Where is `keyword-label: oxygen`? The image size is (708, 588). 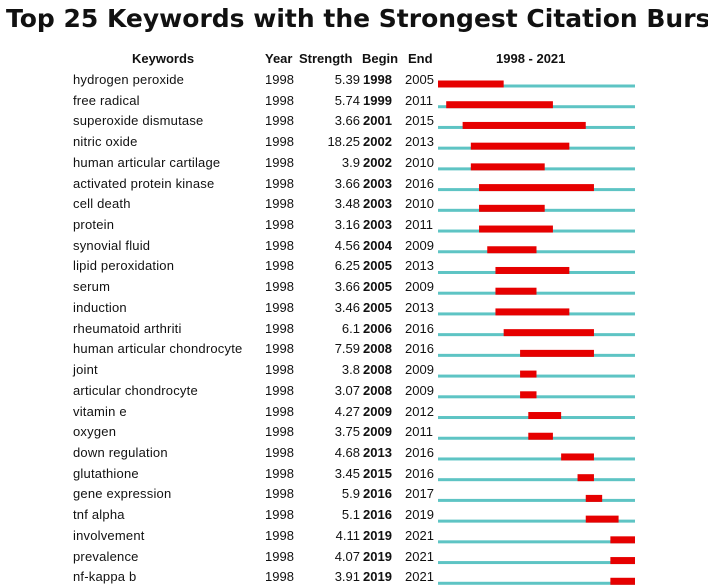
keyword-label: oxygen is located at coordinates (95, 432).